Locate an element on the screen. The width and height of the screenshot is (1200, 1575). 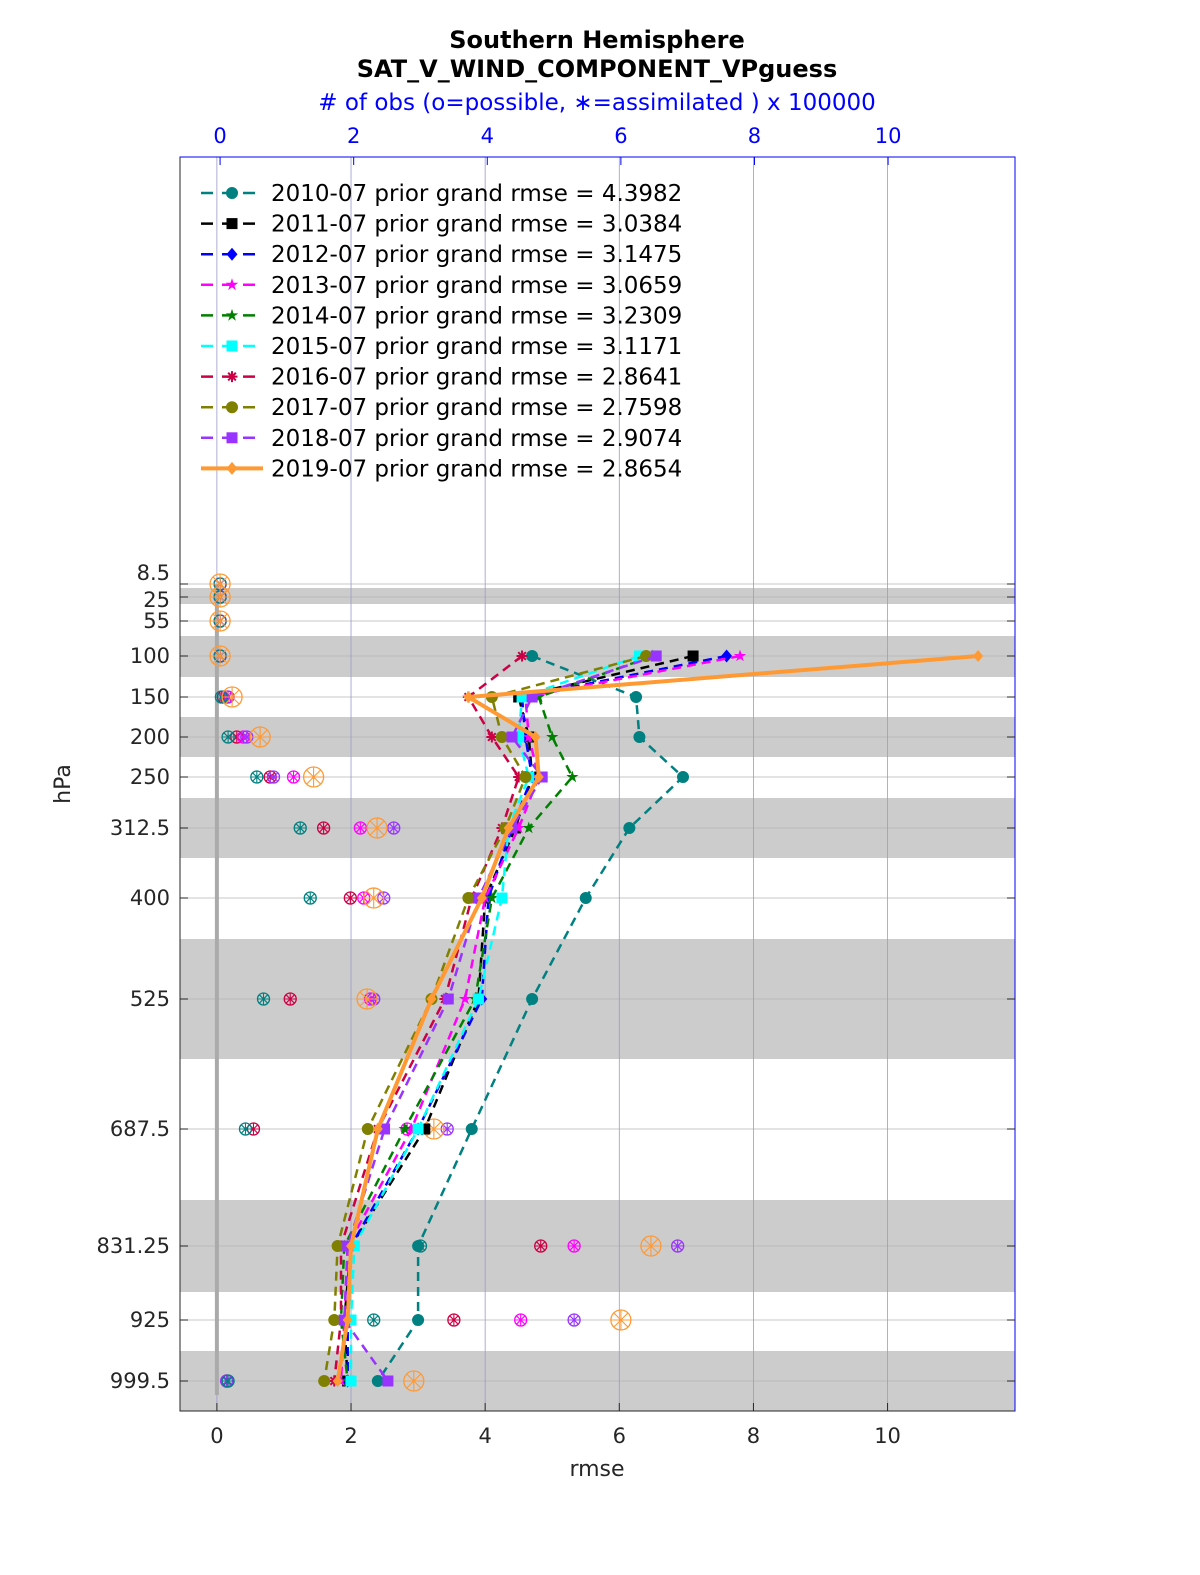
obs-2010-10-star is located at coordinates (245, 1129).